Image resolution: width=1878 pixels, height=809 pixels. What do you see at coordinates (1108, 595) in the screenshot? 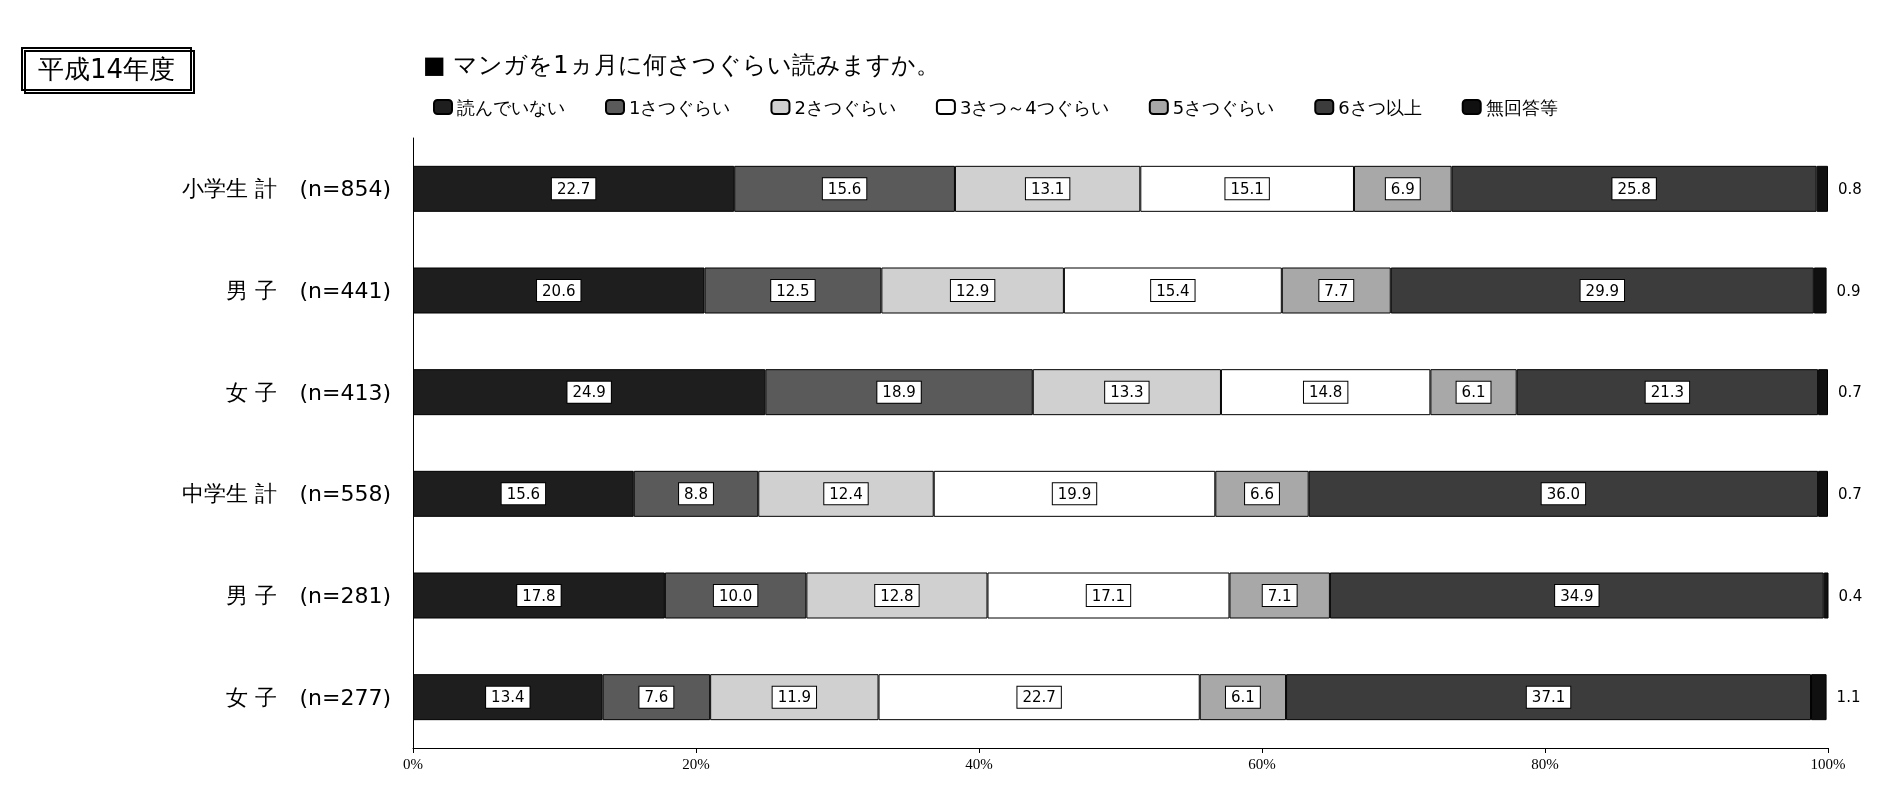
I see `data-label: 17.1` at bounding box center [1108, 595].